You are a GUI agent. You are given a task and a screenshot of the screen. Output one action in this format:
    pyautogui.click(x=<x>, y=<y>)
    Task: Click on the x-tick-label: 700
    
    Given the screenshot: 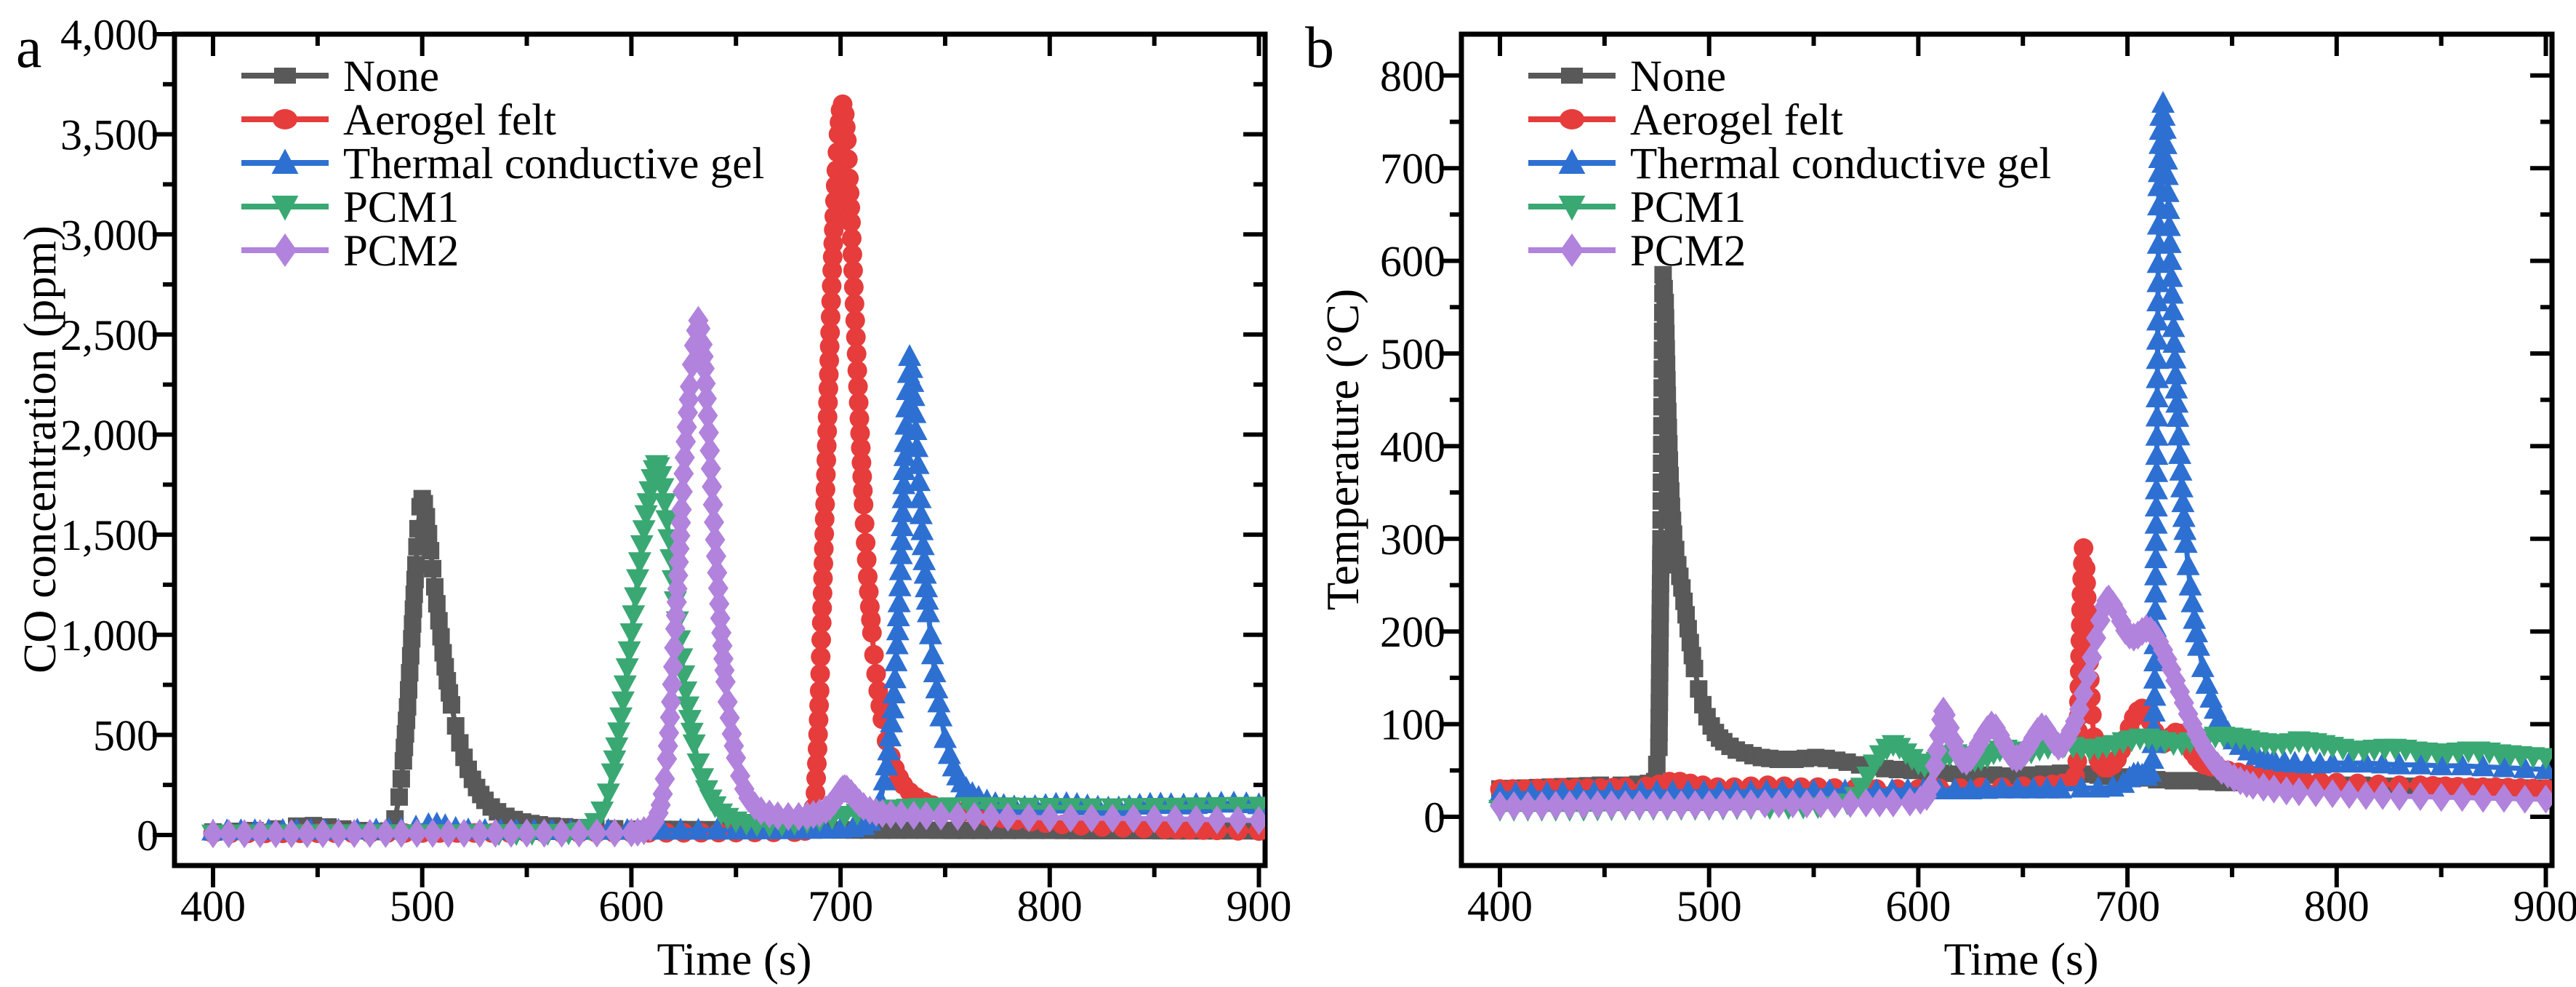 What is the action you would take?
    pyautogui.click(x=2127, y=906)
    